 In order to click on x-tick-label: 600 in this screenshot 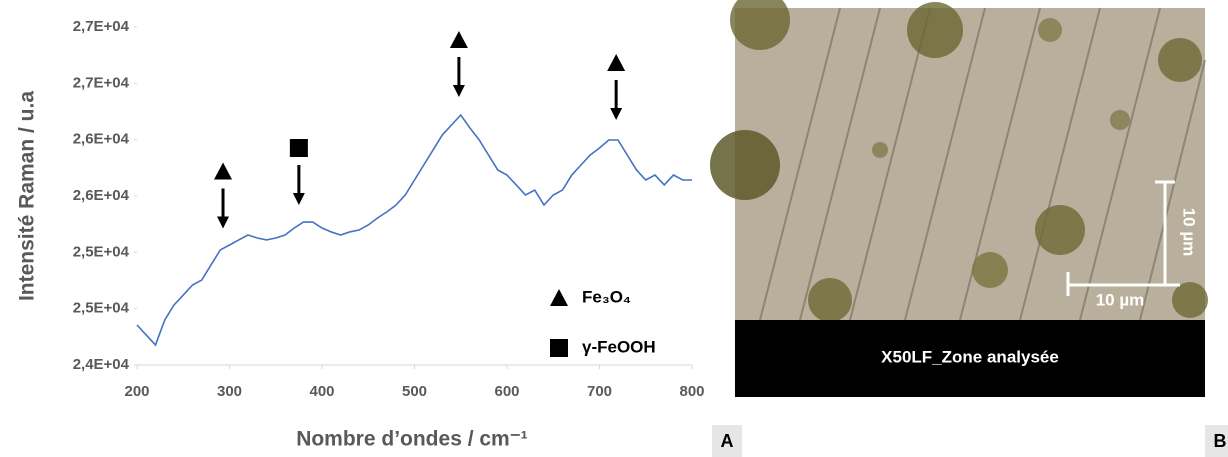, I will do `click(506, 391)`.